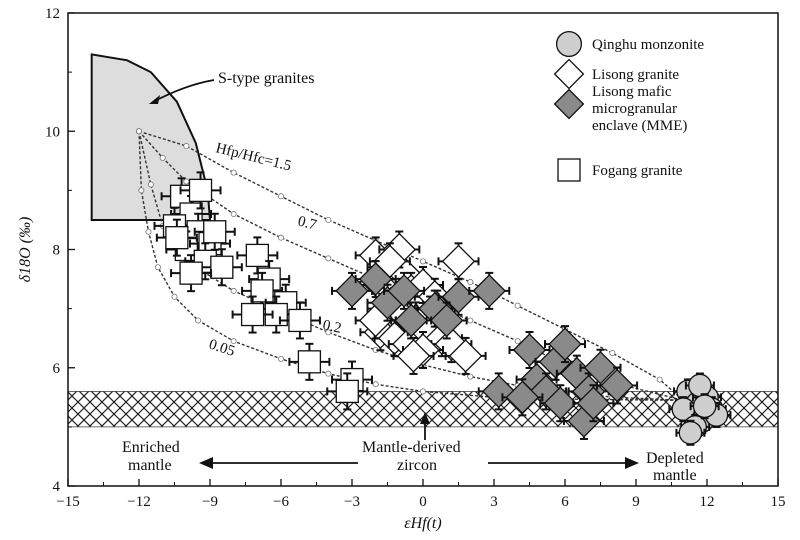  What do you see at coordinates (332, 327) in the screenshot?
I see `curve-label-0-2: 0.2` at bounding box center [332, 327].